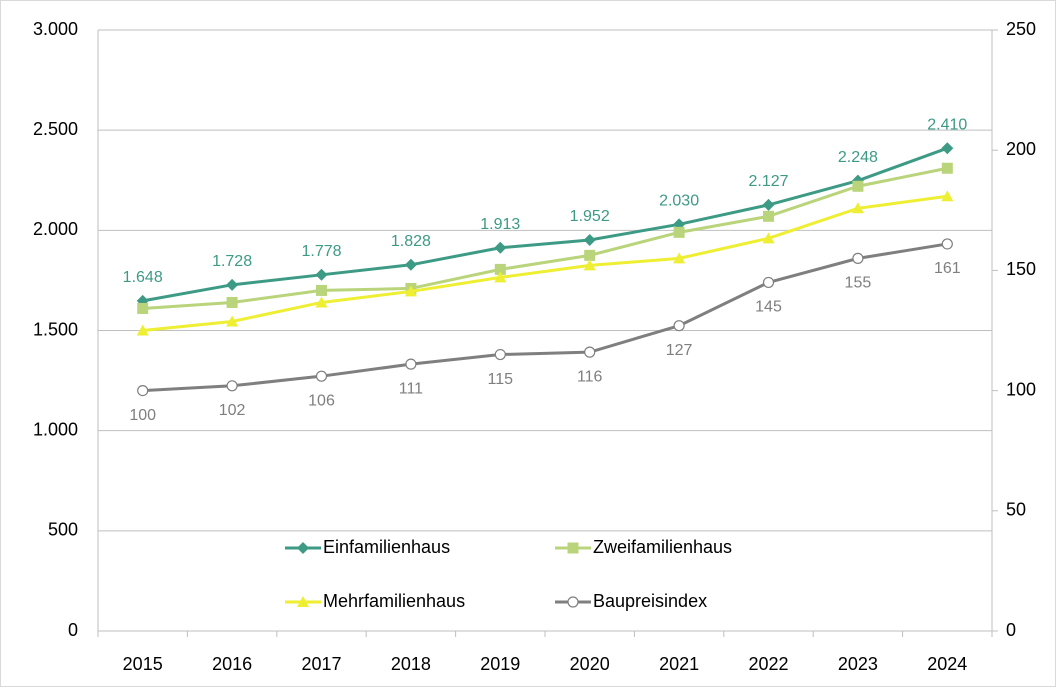 This screenshot has height=692, width=1056. Describe the element at coordinates (590, 376) in the screenshot. I see `data-label: 116` at that location.